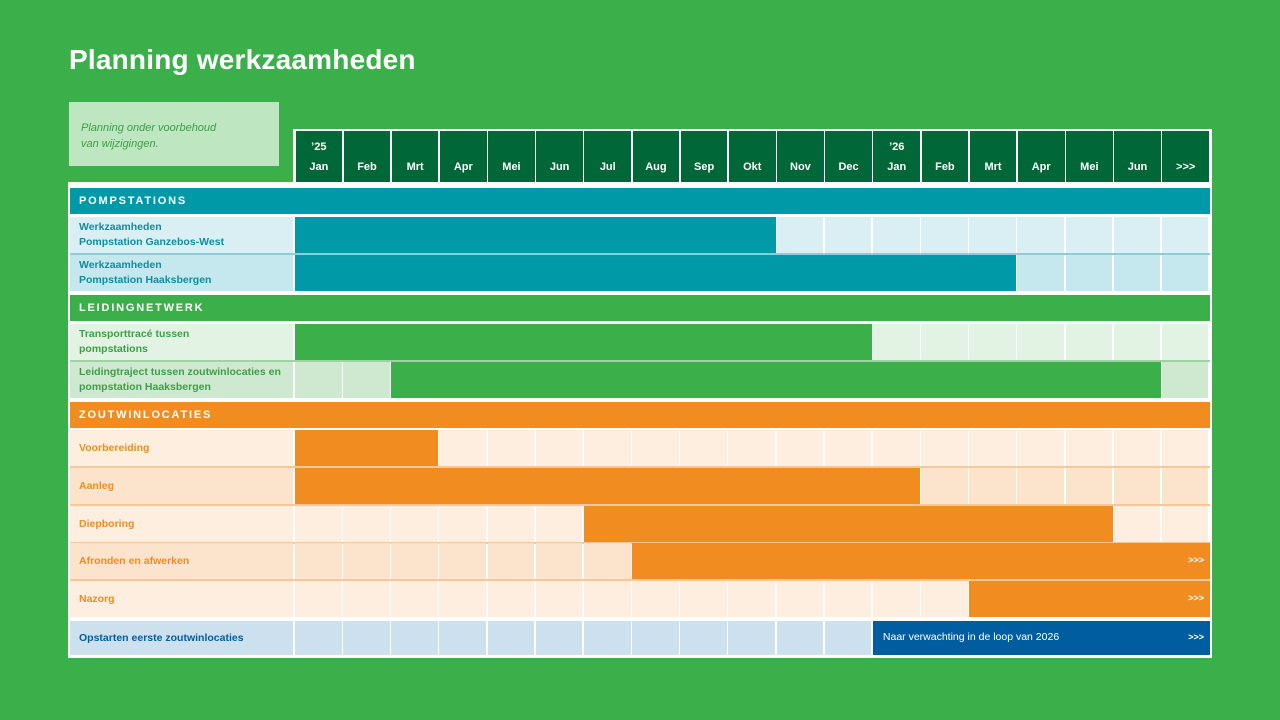  What do you see at coordinates (704, 156) in the screenshot?
I see `month-header-cell: Sep` at bounding box center [704, 156].